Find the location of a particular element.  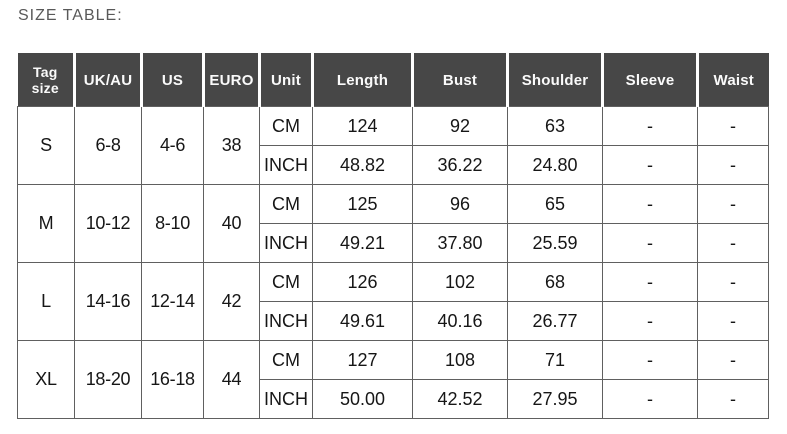

col-header-unit: Unit is located at coordinates (285, 80).